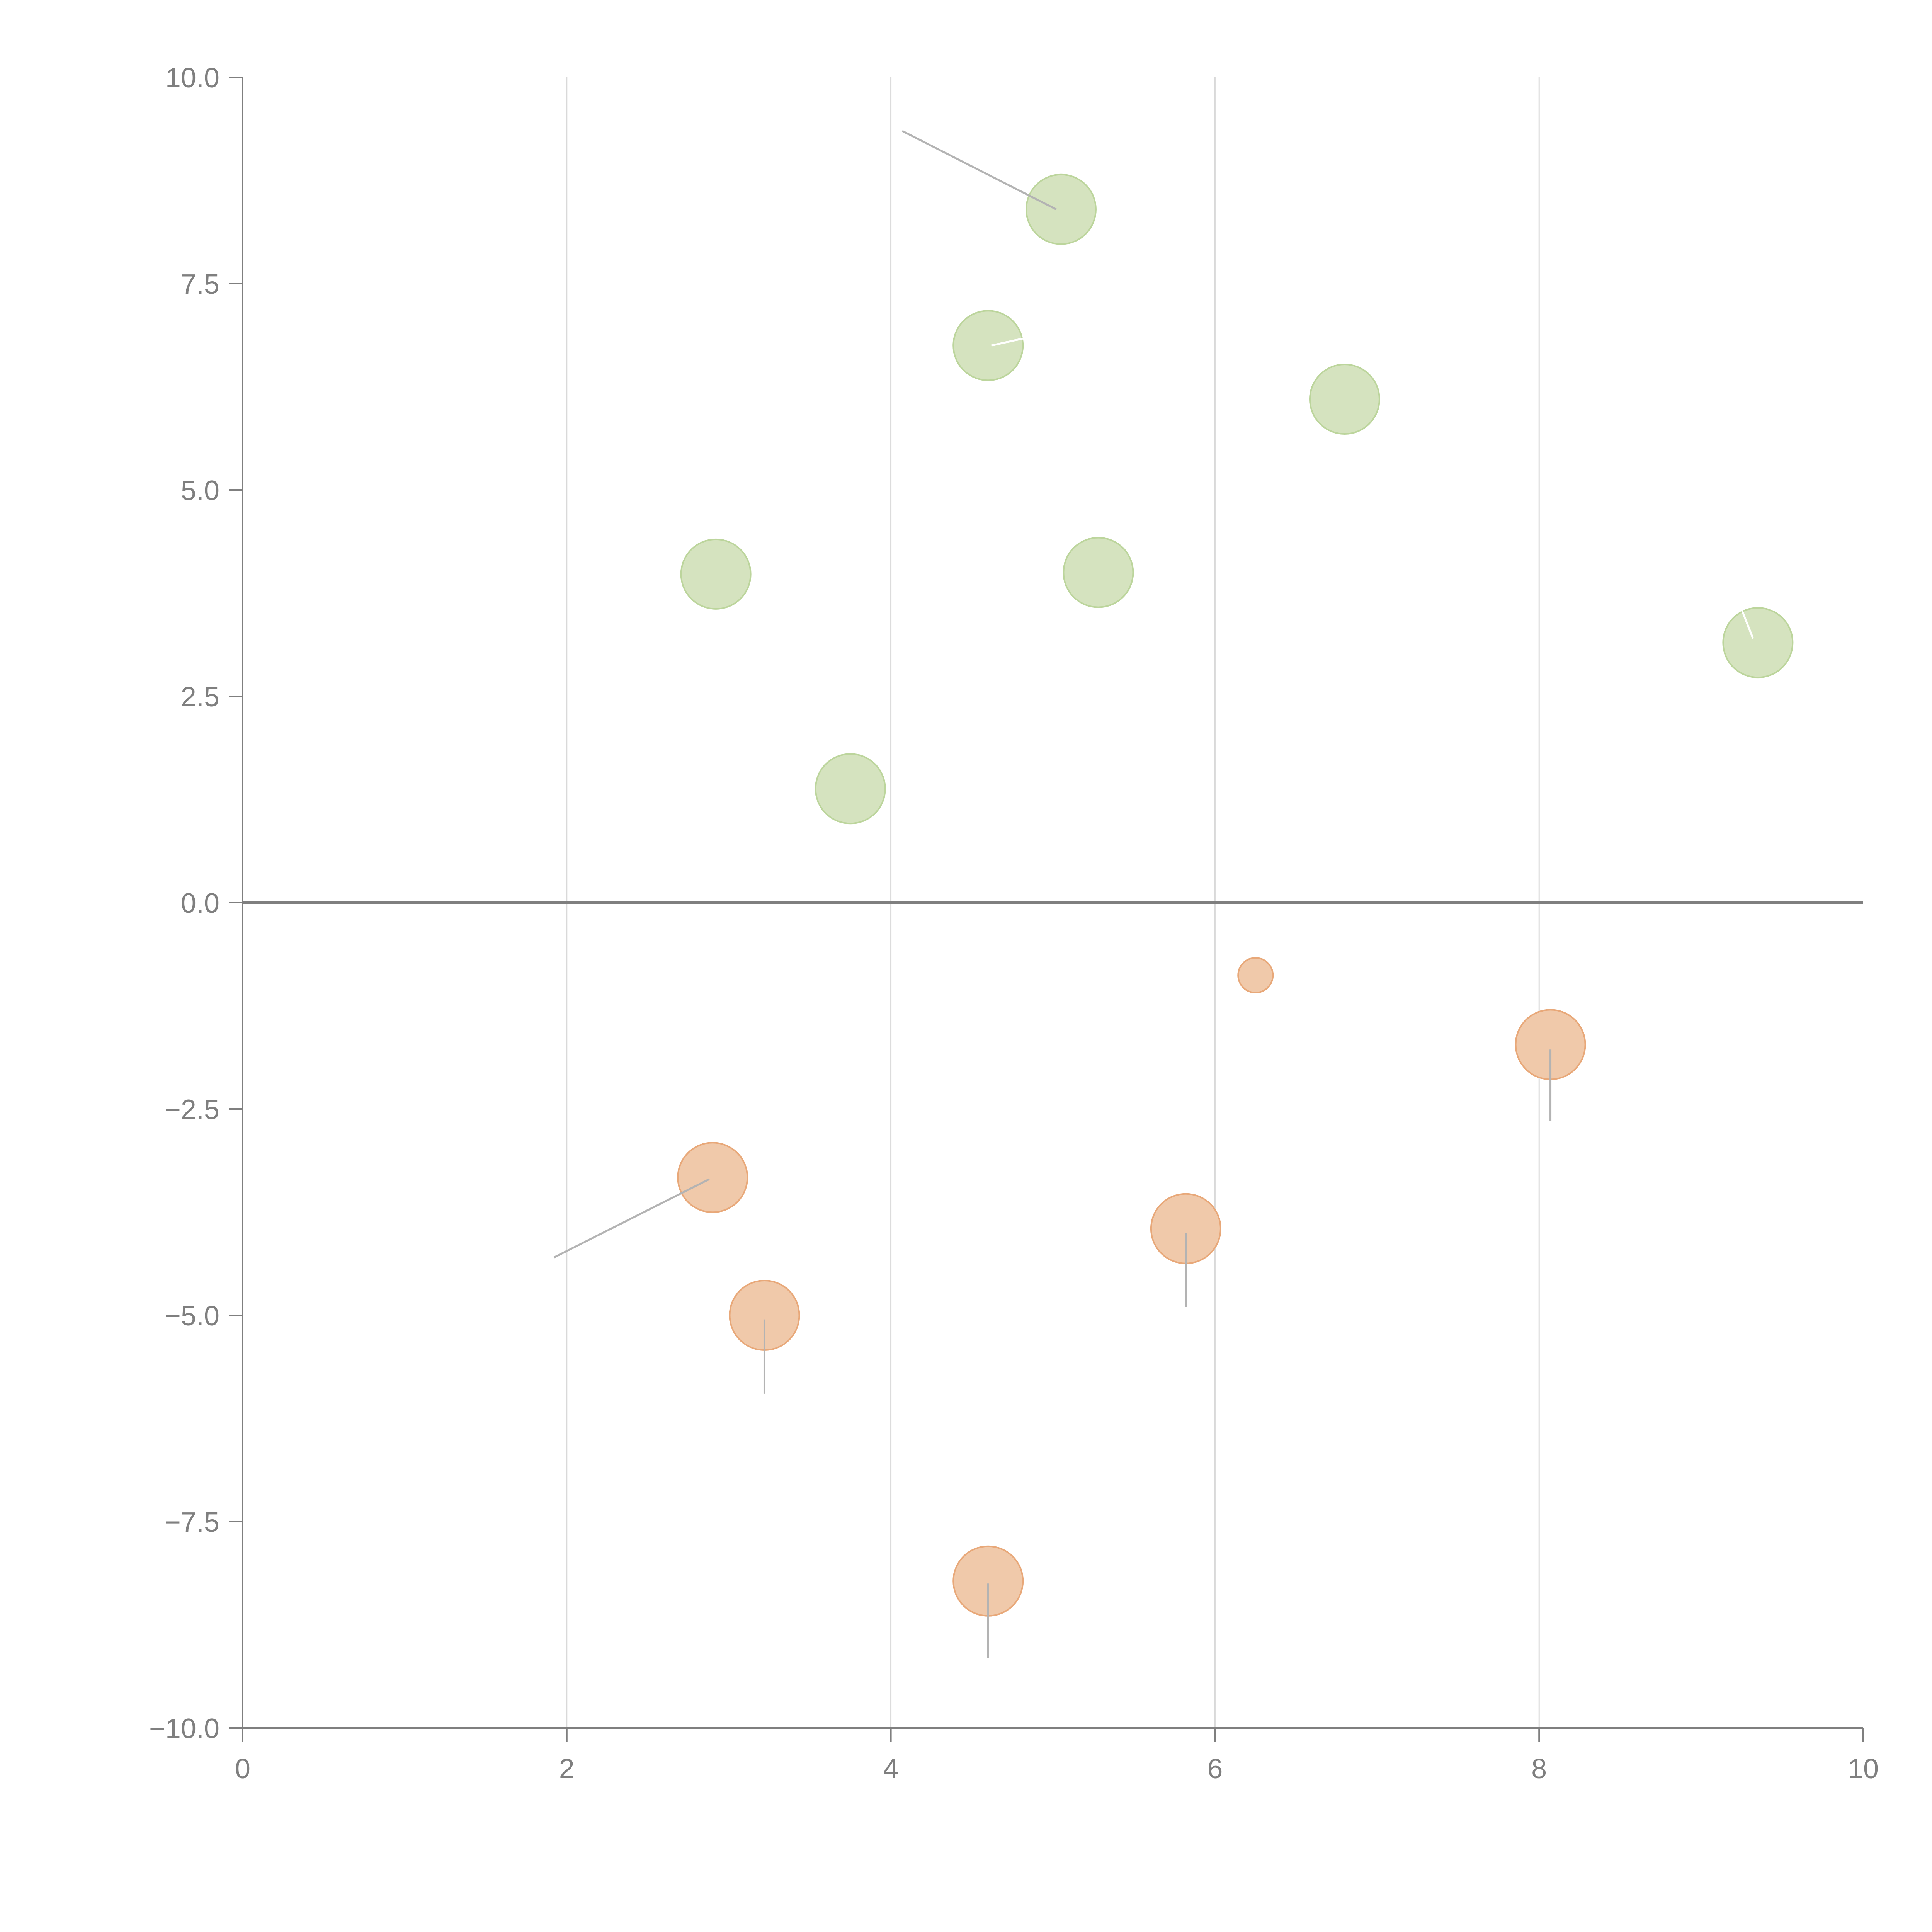 This screenshot has width=1932, height=1932. I want to click on y-tick-label: 5.0, so click(200, 491).